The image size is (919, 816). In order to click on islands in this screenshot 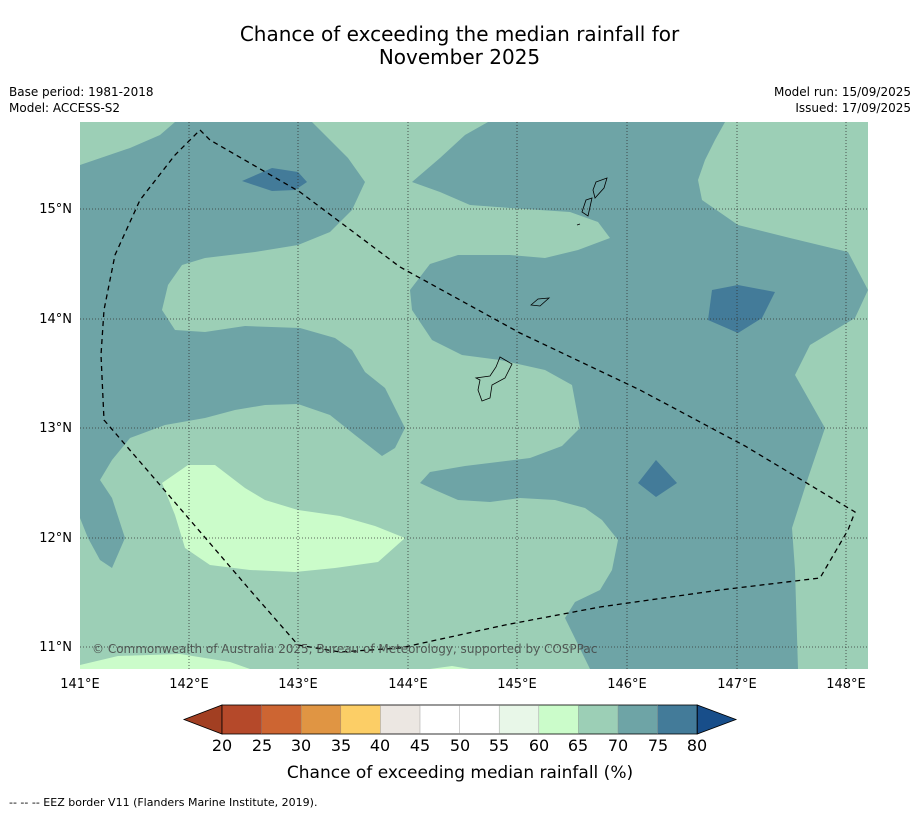, I will do `click(541, 289)`.